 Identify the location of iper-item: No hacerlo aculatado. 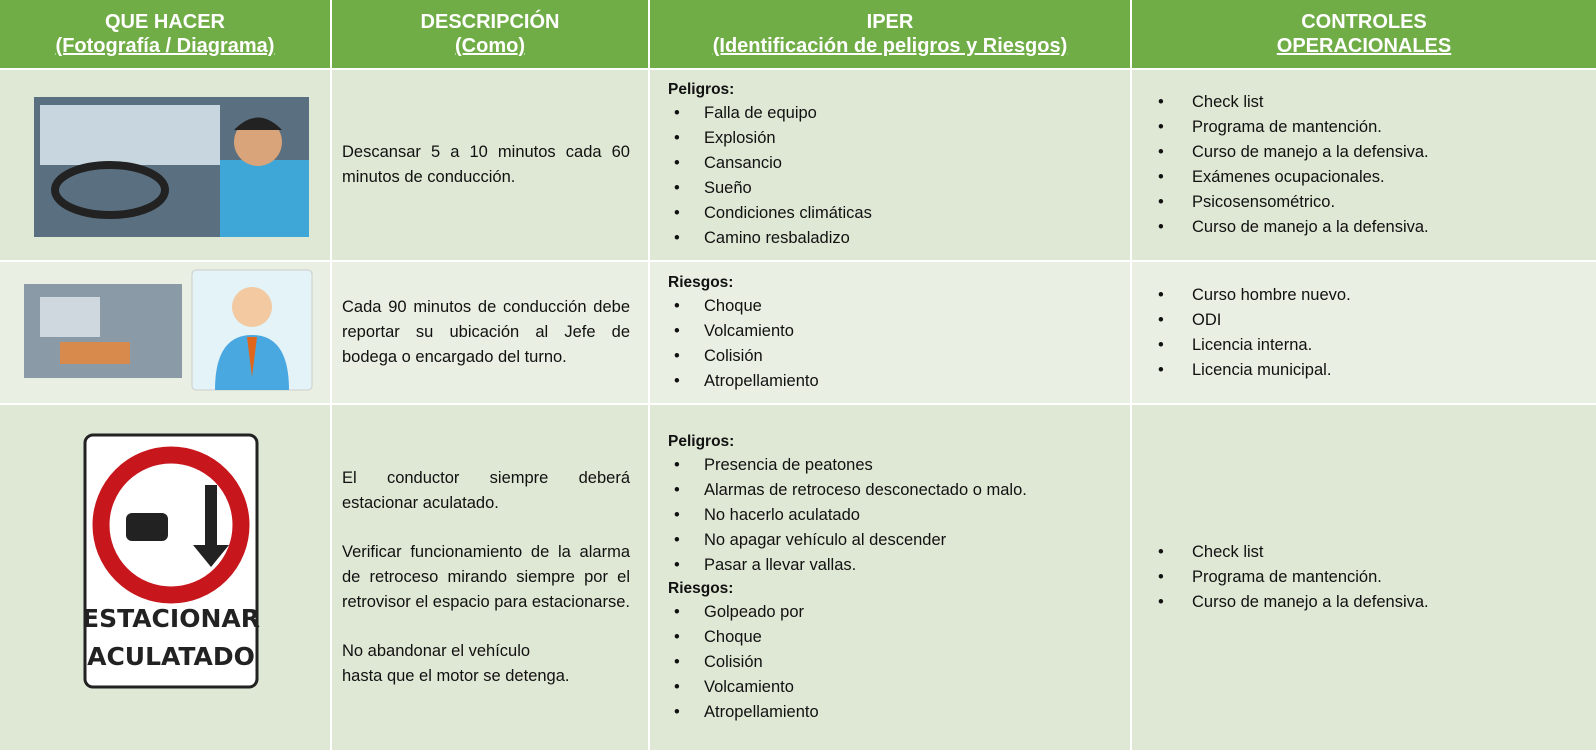
(894, 515).